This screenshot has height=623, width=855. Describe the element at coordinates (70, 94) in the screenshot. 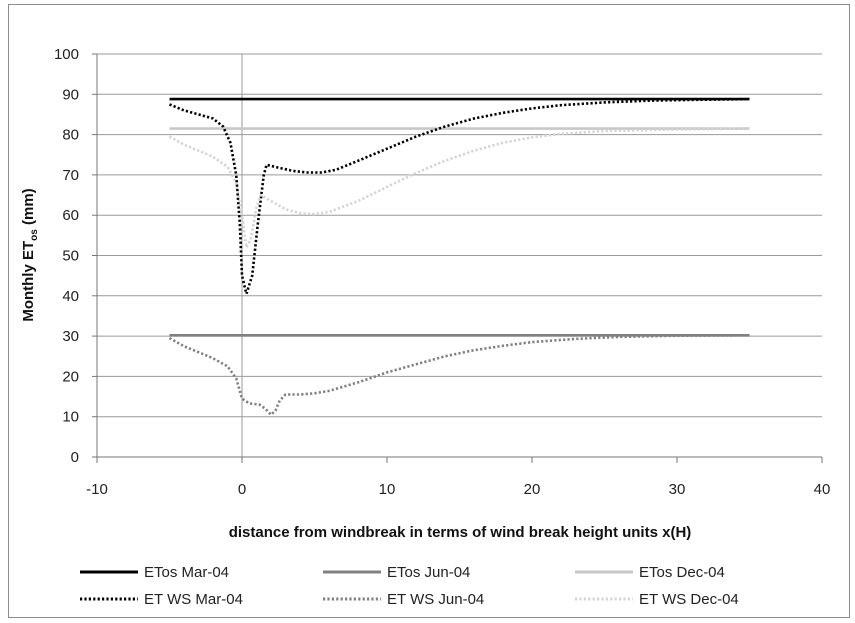

I see `y-tick-label: 90` at that location.